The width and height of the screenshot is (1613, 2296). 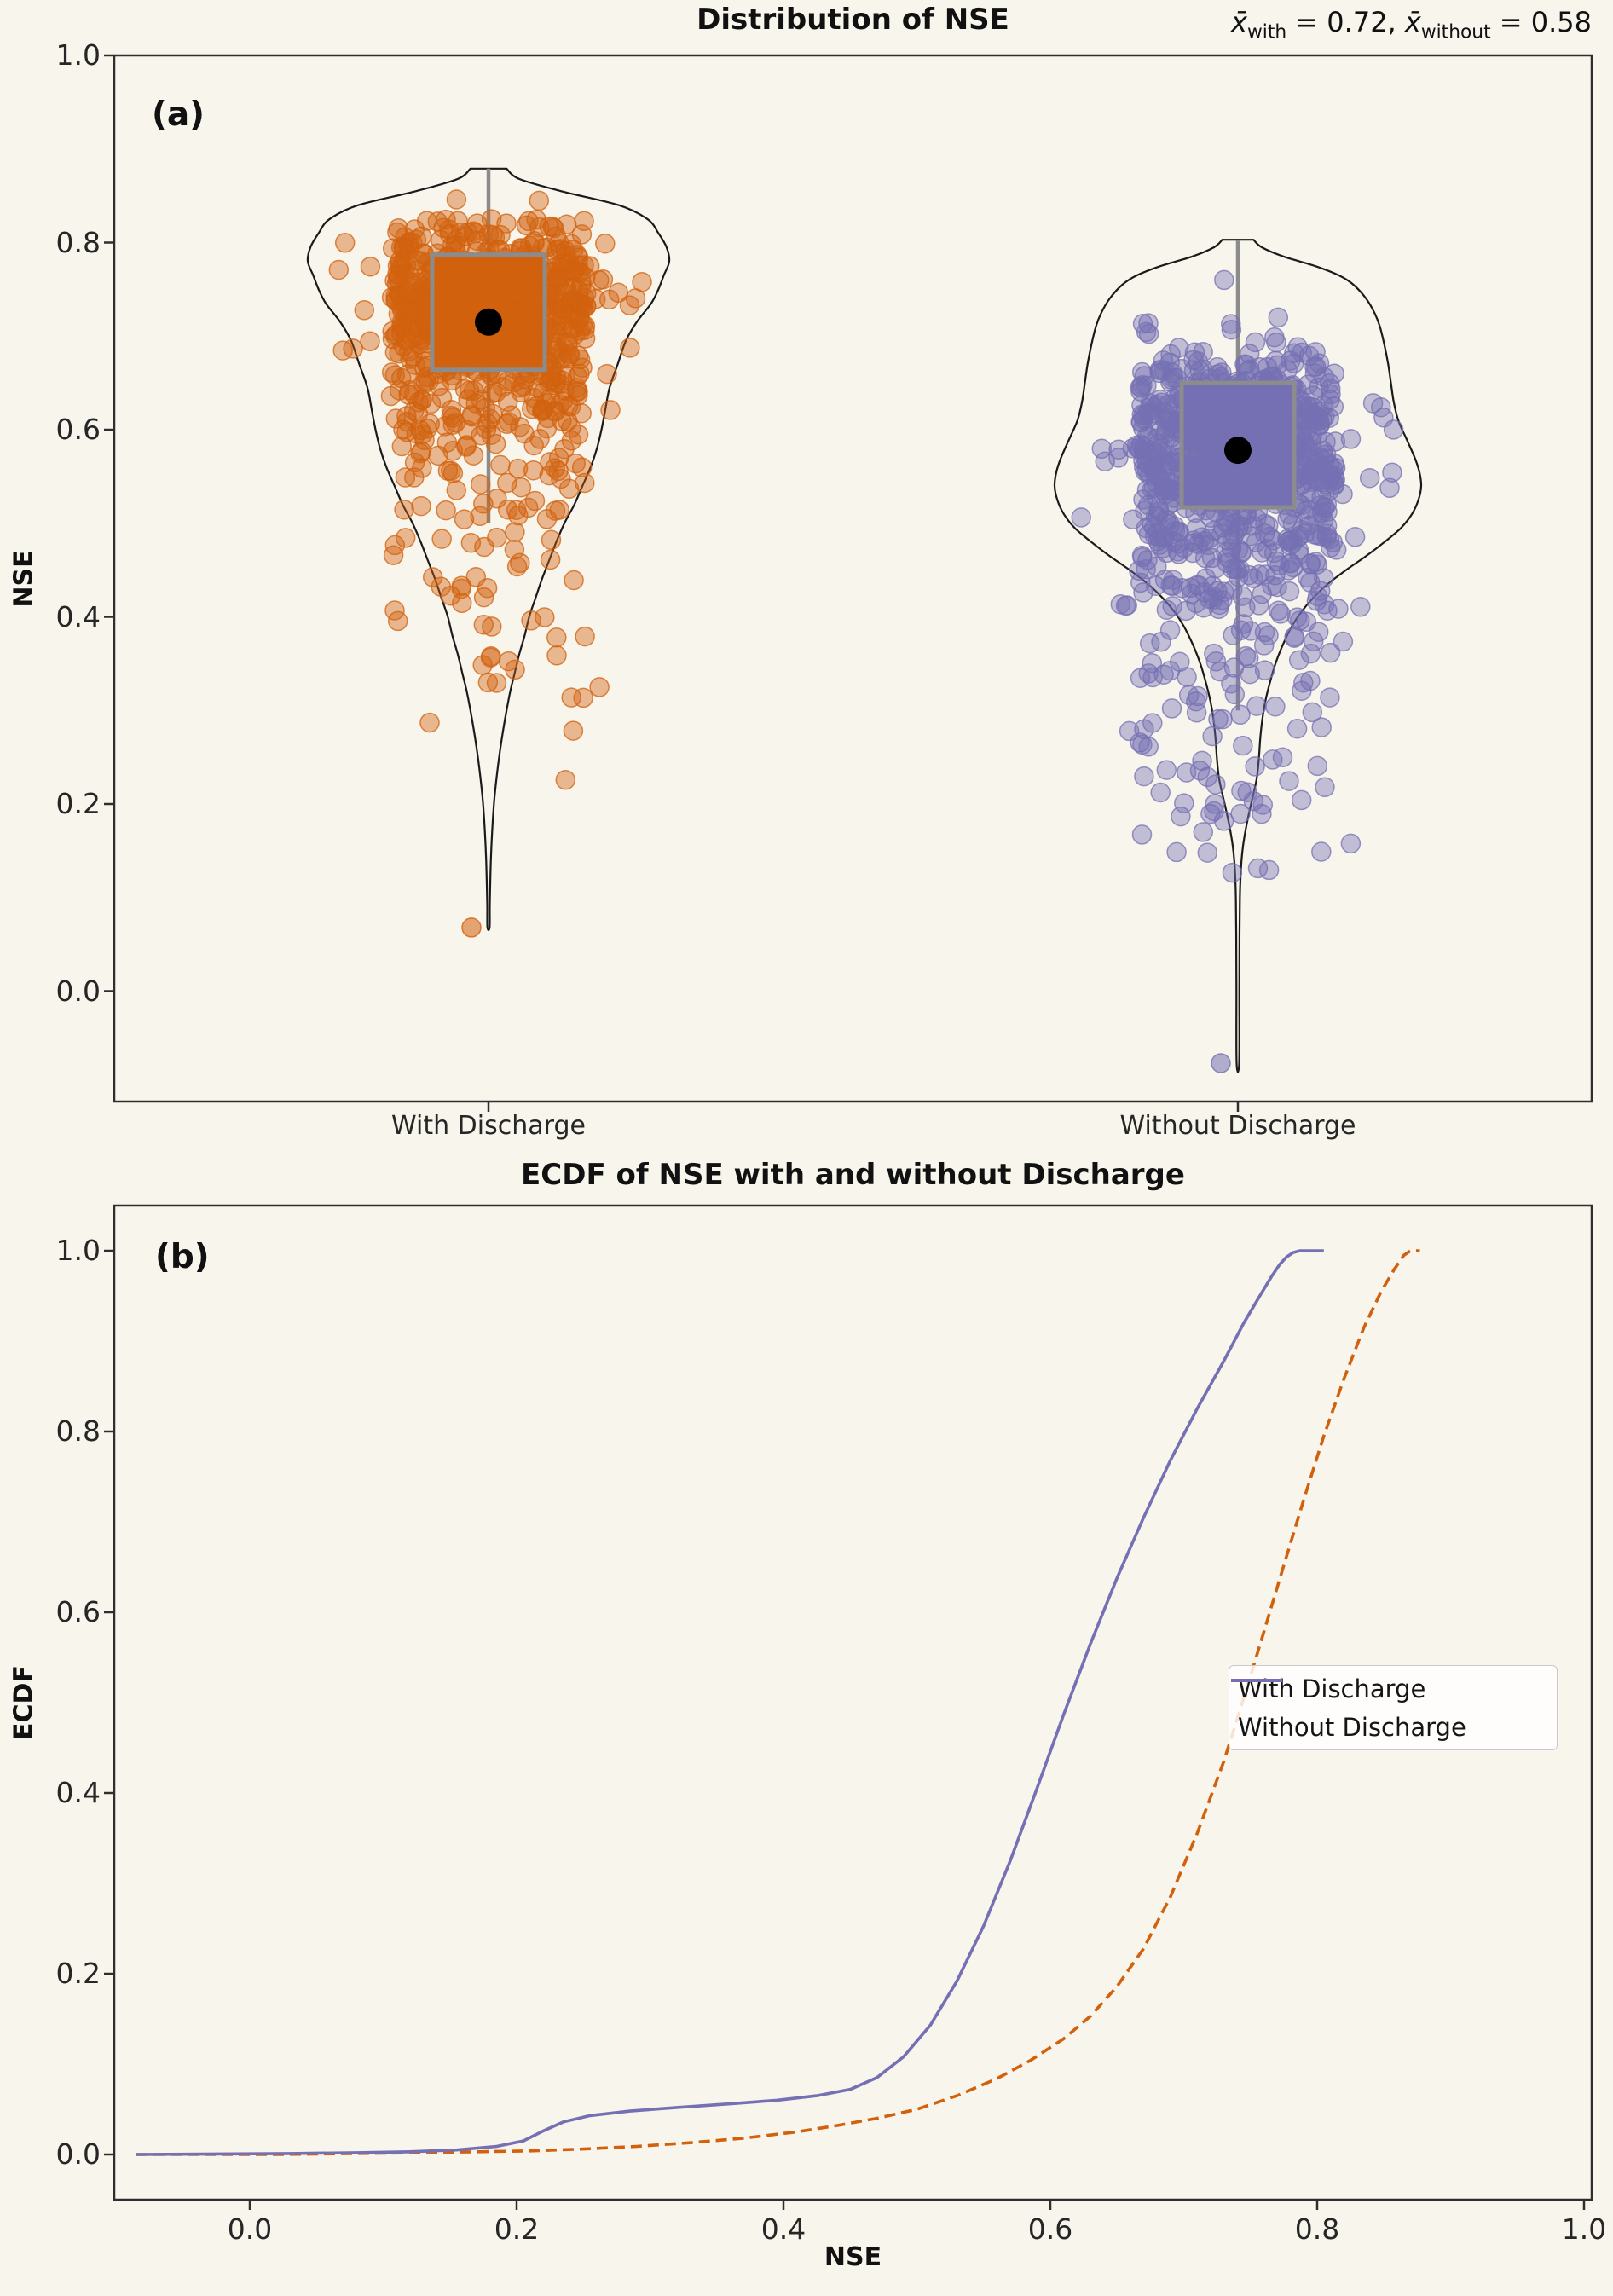 I want to click on annotation-part: with, so click(x=1266, y=32).